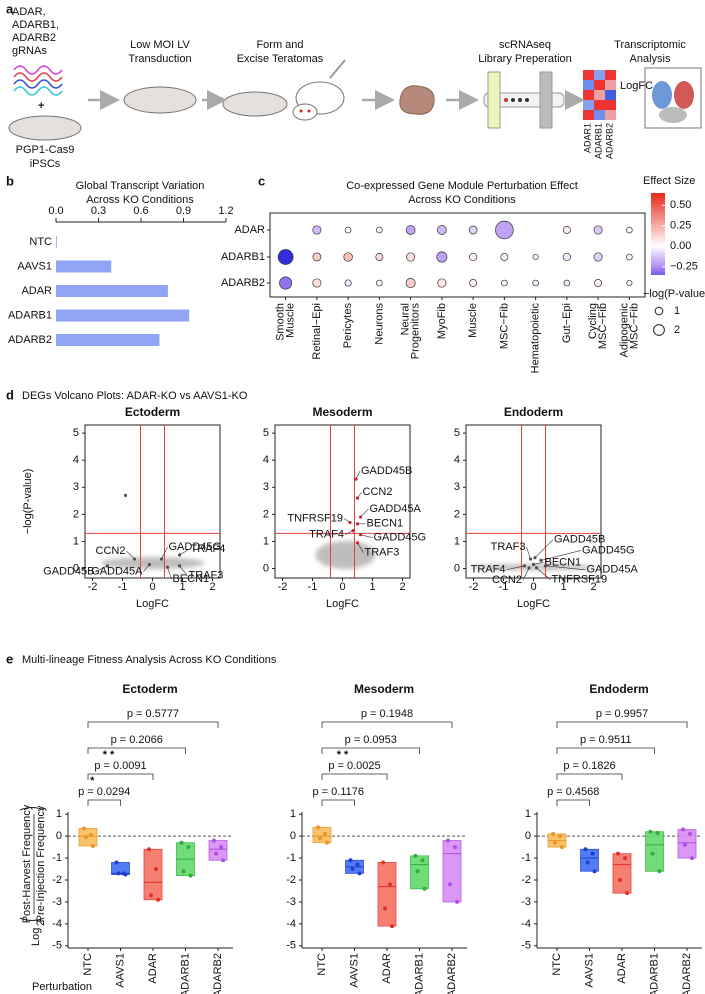 This screenshot has width=705, height=994. I want to click on panel-label: e, so click(9, 658).